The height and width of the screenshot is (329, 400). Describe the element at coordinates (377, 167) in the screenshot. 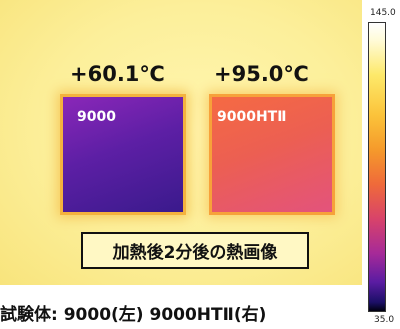

I see `temperature-scale-bar` at that location.